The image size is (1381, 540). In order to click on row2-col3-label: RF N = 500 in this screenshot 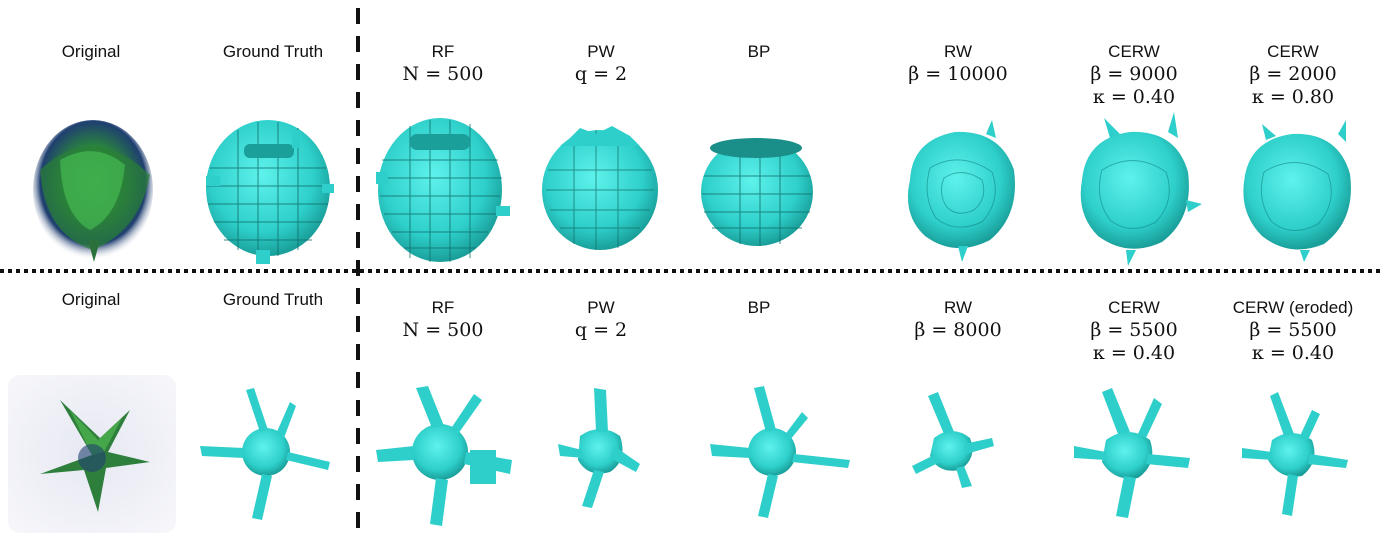, I will do `click(443, 319)`.